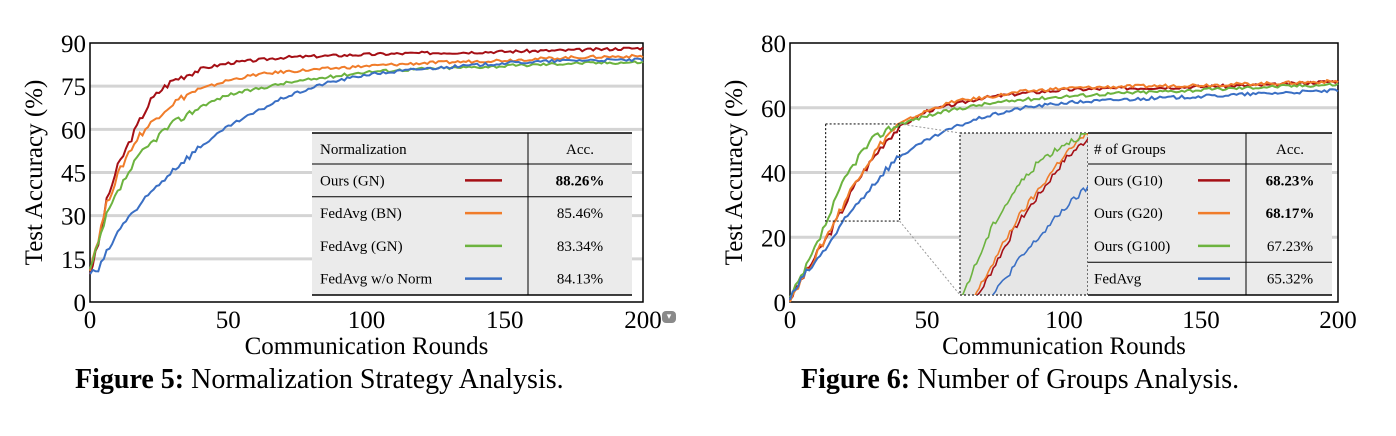  I want to click on y-tick-label: 45, so click(73, 174).